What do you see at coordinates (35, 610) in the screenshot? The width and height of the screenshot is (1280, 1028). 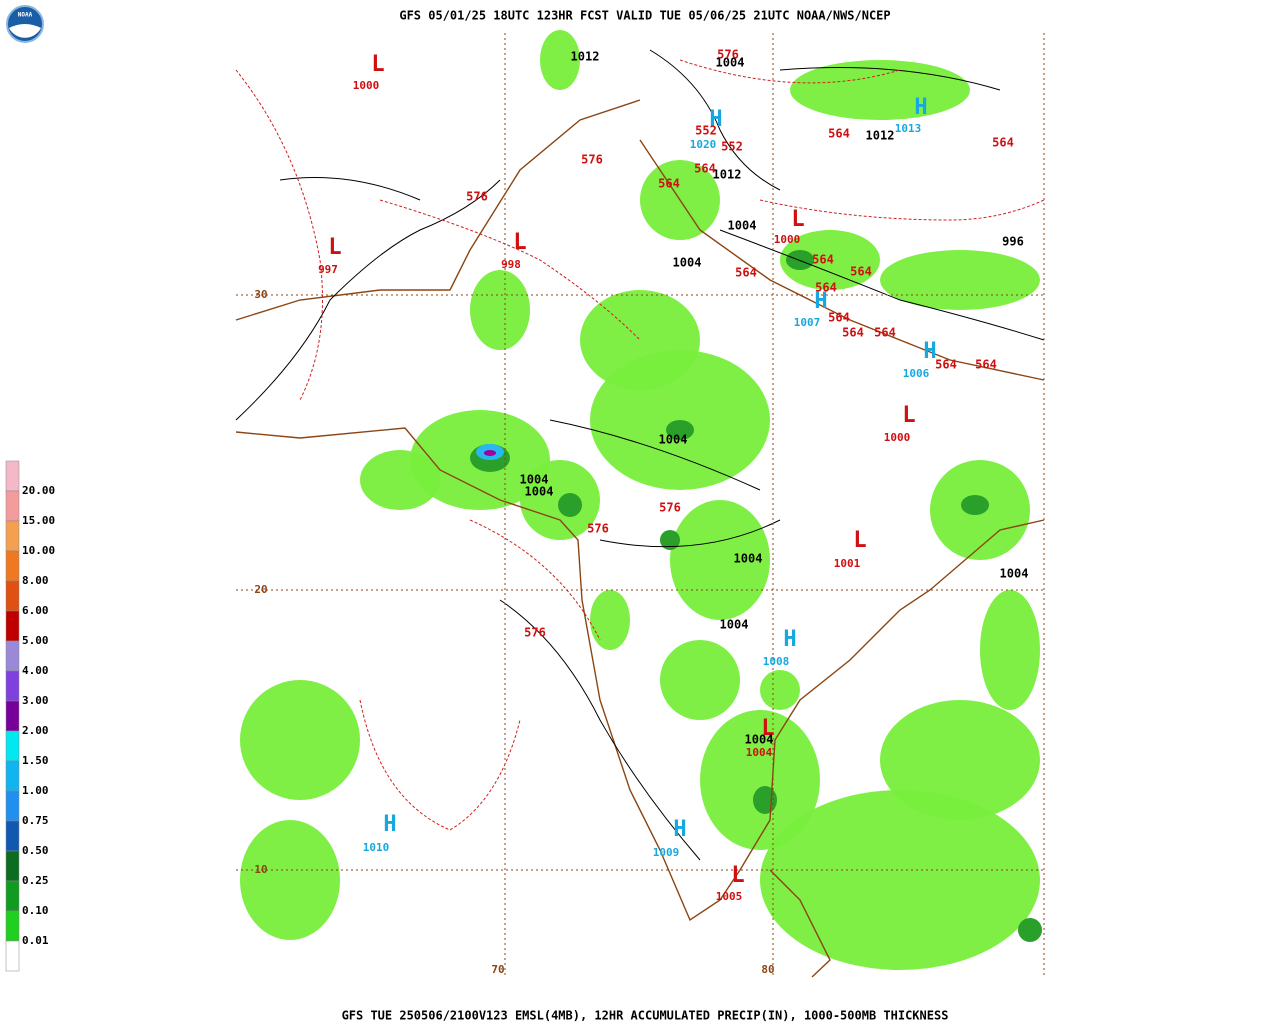 I see `legend-label: 6.00` at bounding box center [35, 610].